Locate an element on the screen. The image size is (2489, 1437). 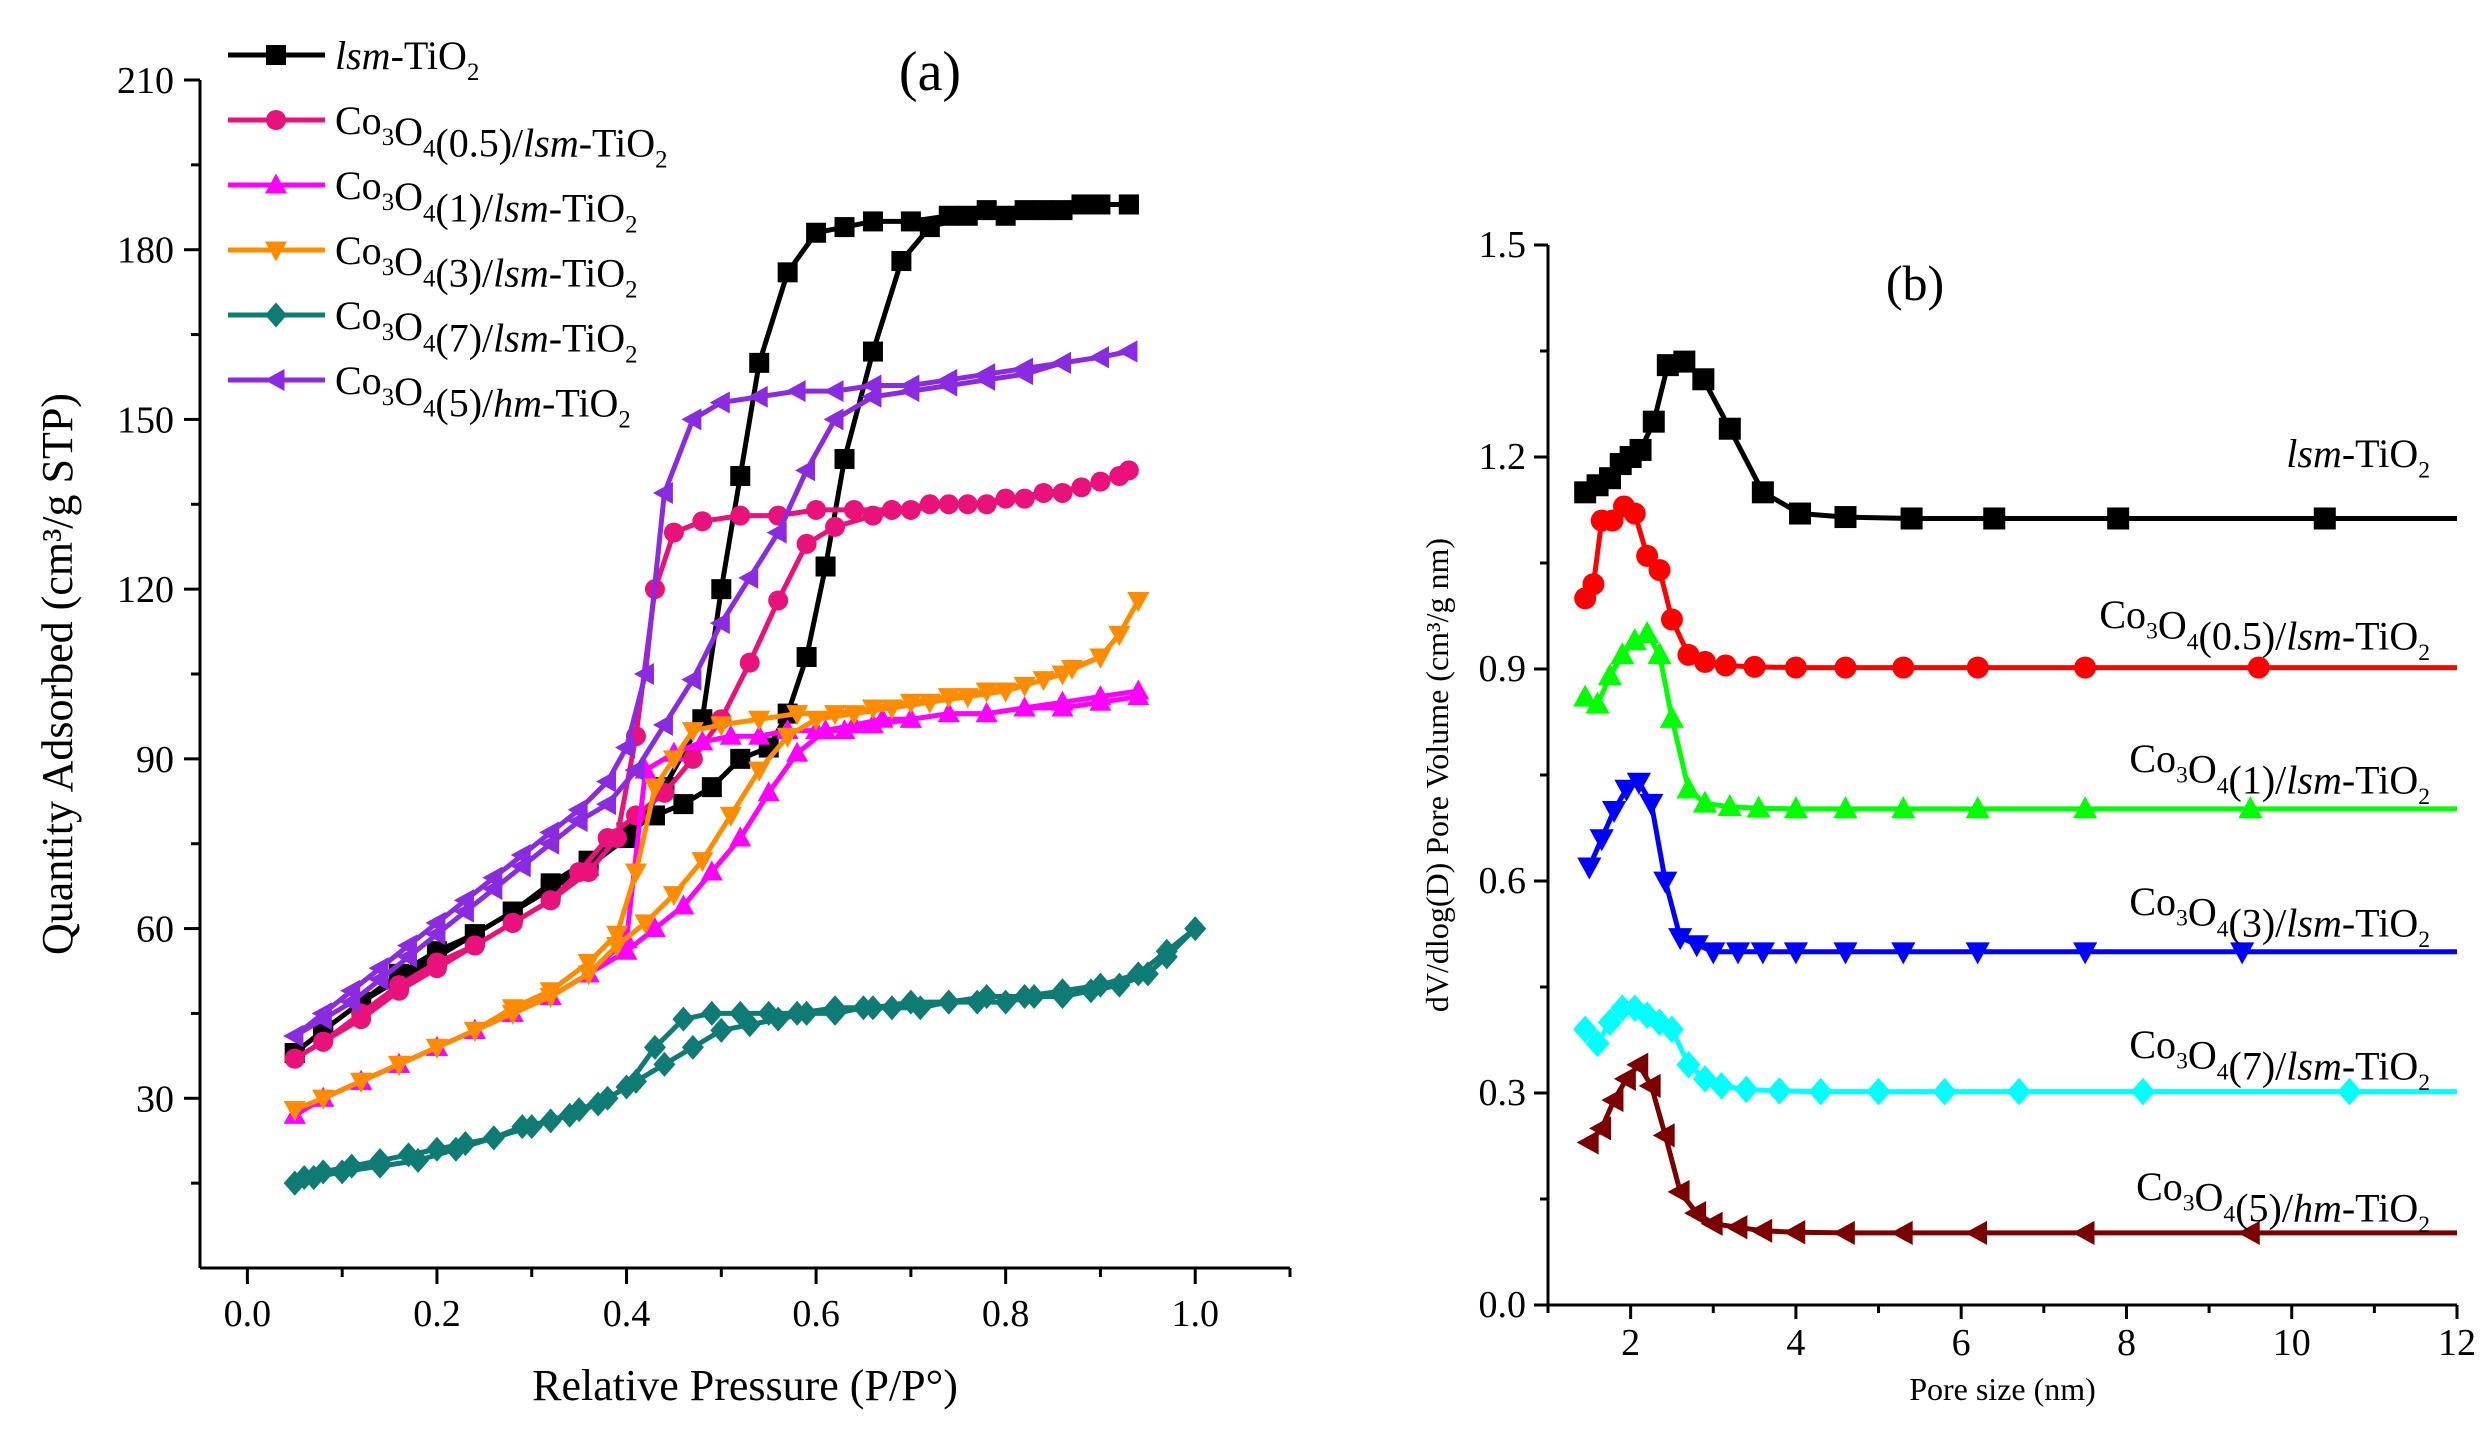
b-series-co3o4-7-lsm-tio2: Co3O4(7)/lsm-TiO2 is located at coordinates (2015, 1050).